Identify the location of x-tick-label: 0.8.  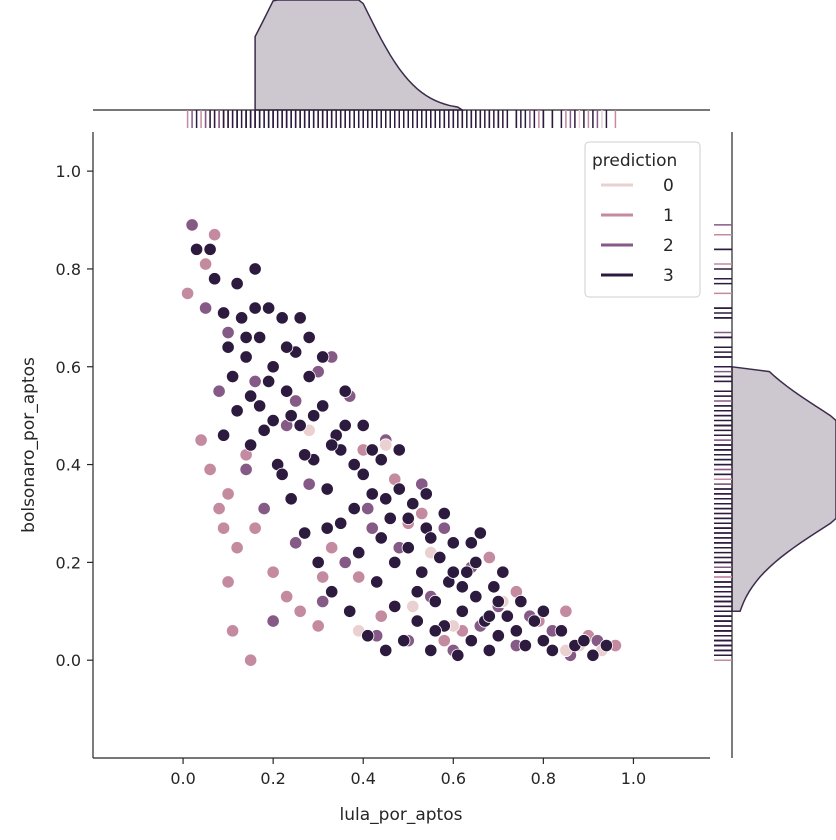
(543, 778).